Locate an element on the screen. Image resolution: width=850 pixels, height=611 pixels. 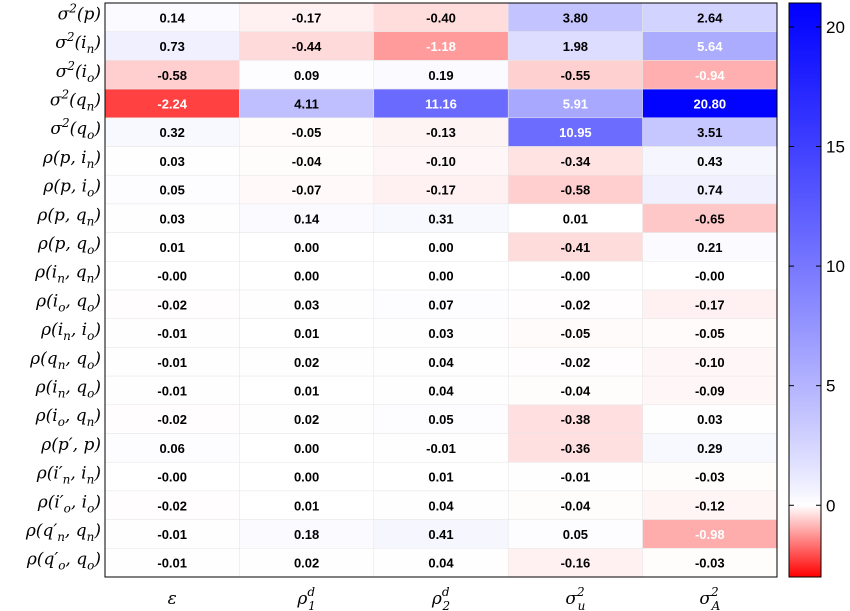
cell-value-label: 5.64 is located at coordinates (710, 46).